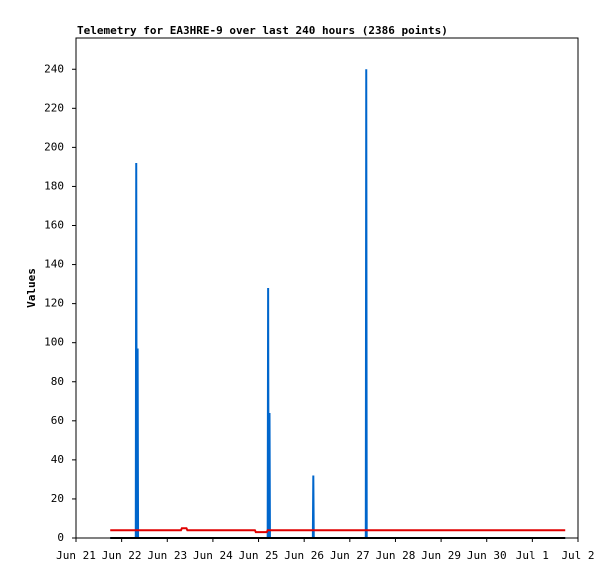 The image size is (615, 579). I want to click on x-tick-label: Jun 26, so click(304, 555).